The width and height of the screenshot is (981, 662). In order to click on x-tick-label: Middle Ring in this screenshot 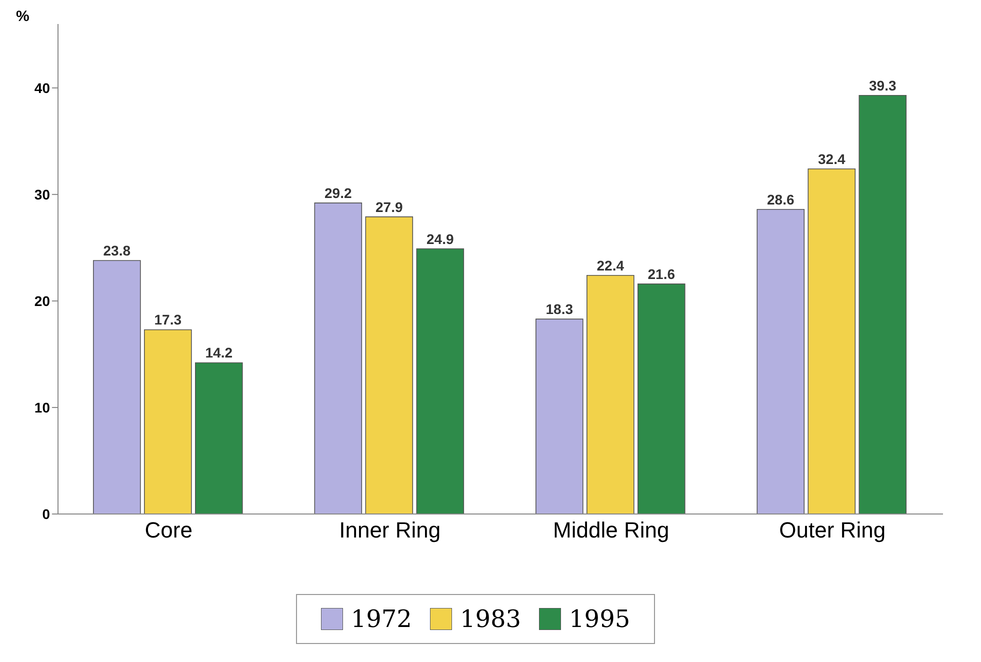, I will do `click(611, 530)`.